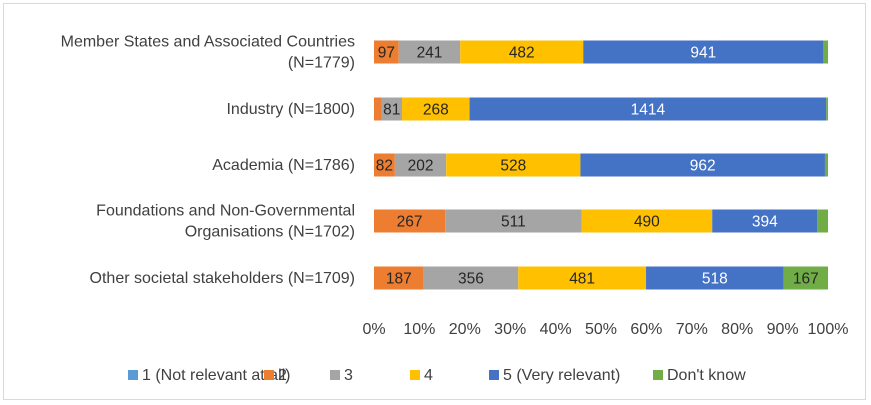  What do you see at coordinates (225, 211) in the screenshot?
I see `category-label: Foundations and Non-Governmental` at bounding box center [225, 211].